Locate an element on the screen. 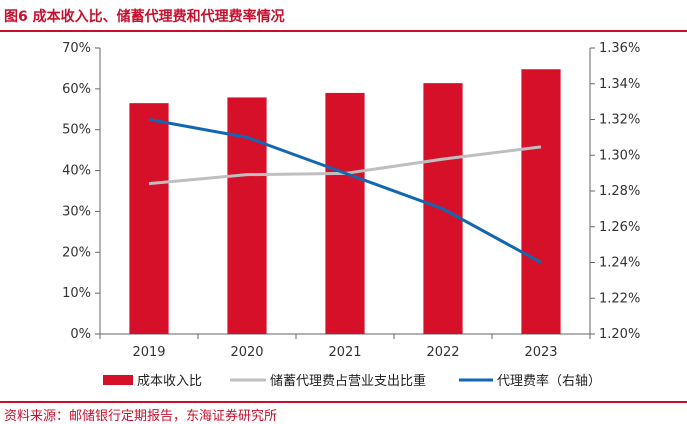  left-tick-label: 50% is located at coordinates (76, 130).